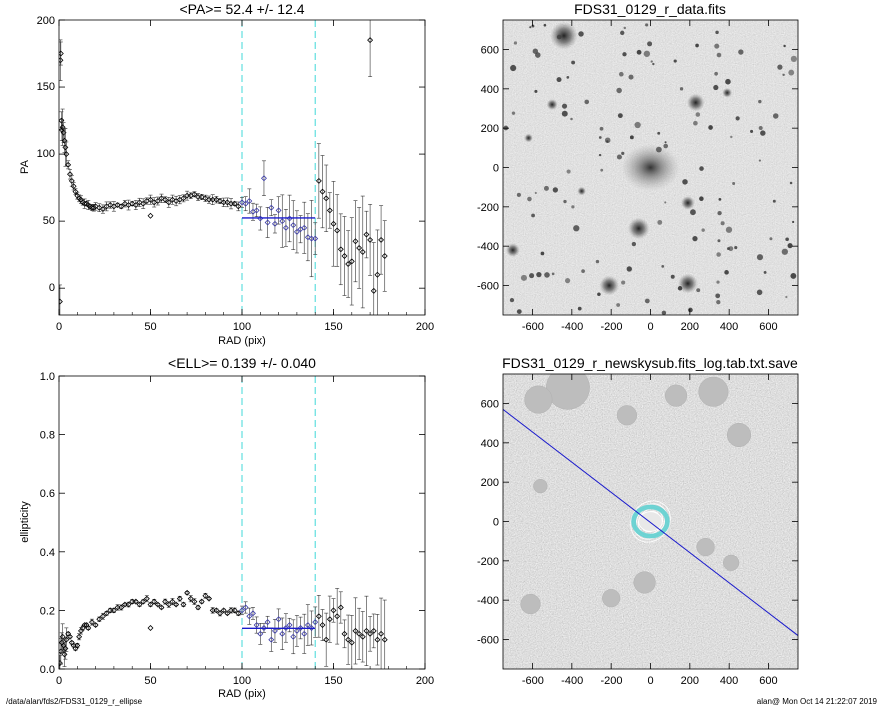 Image resolution: width=885 pixels, height=708 pixels. What do you see at coordinates (488, 286) in the screenshot?
I see `img1-ytick-m600: -600` at bounding box center [488, 286].